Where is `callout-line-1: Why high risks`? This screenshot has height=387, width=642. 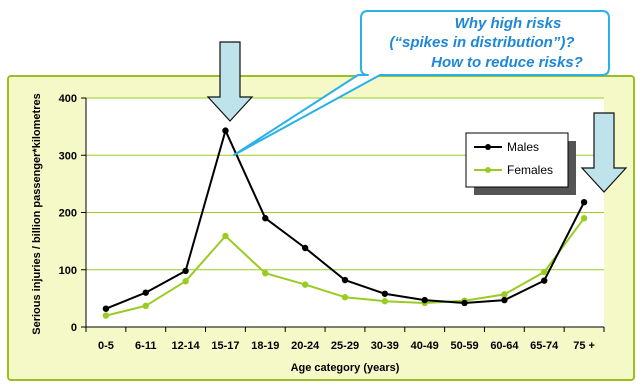
callout-line-1: Why high risks is located at coordinates (508, 23).